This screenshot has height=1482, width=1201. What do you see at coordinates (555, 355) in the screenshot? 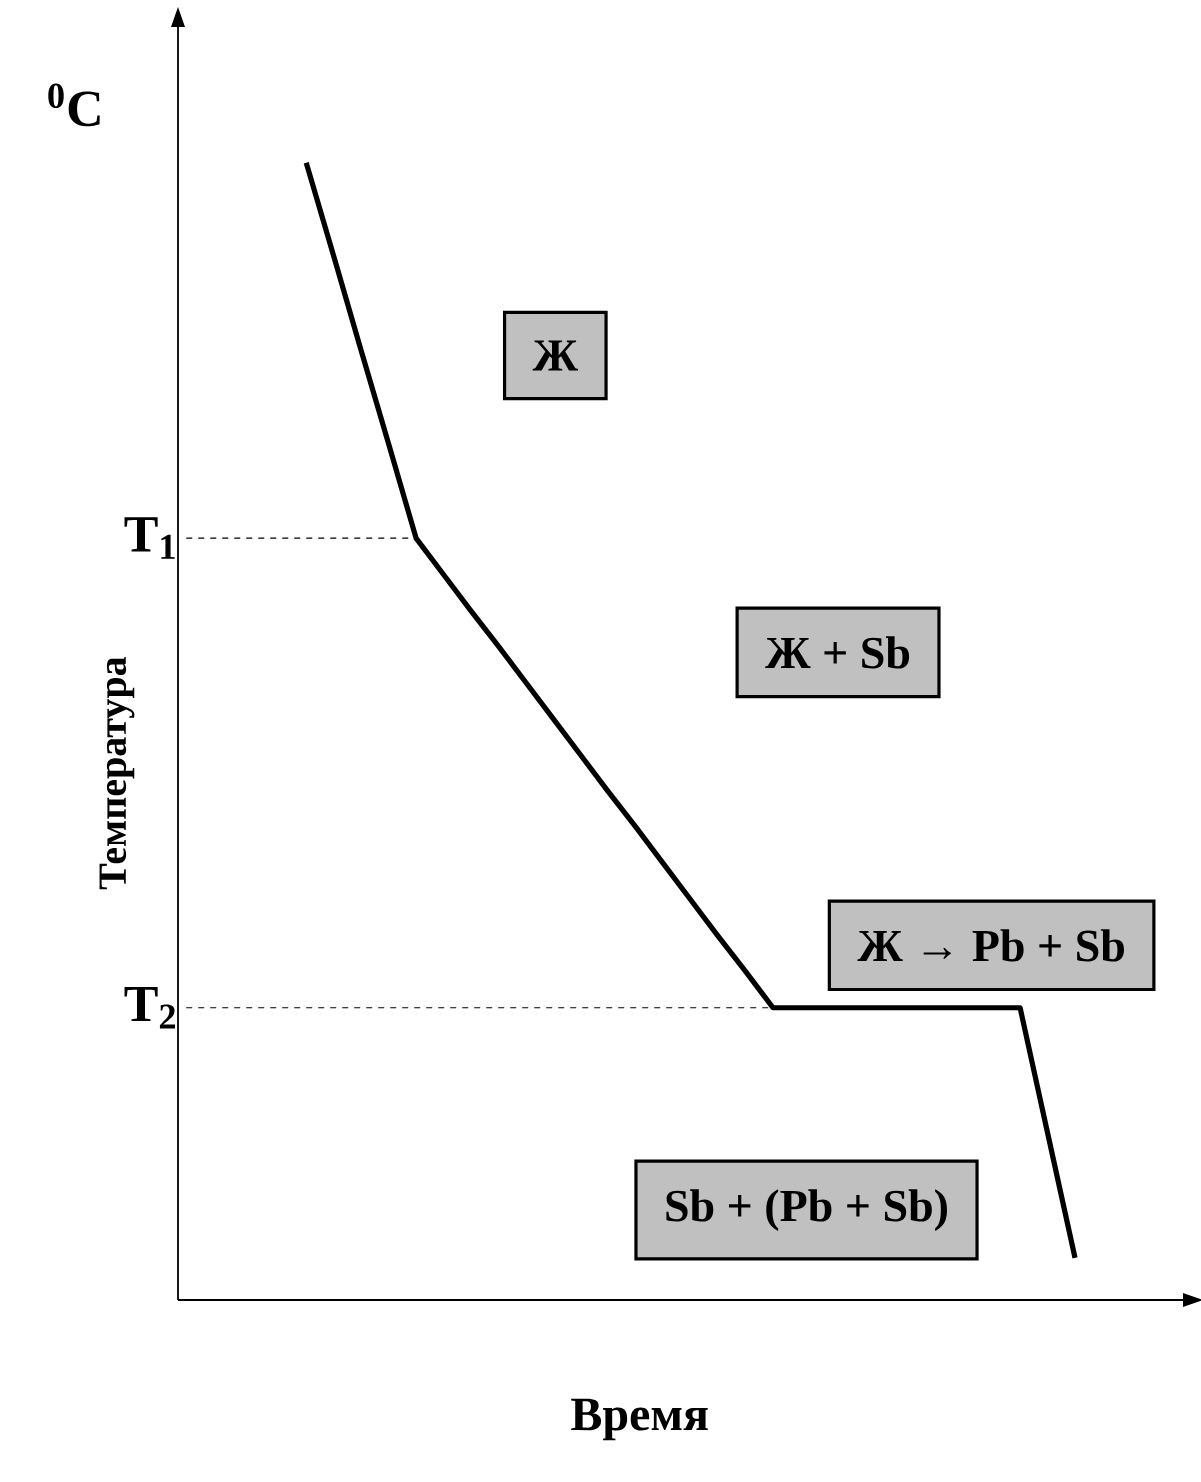
I see `annotation: Ж` at bounding box center [555, 355].